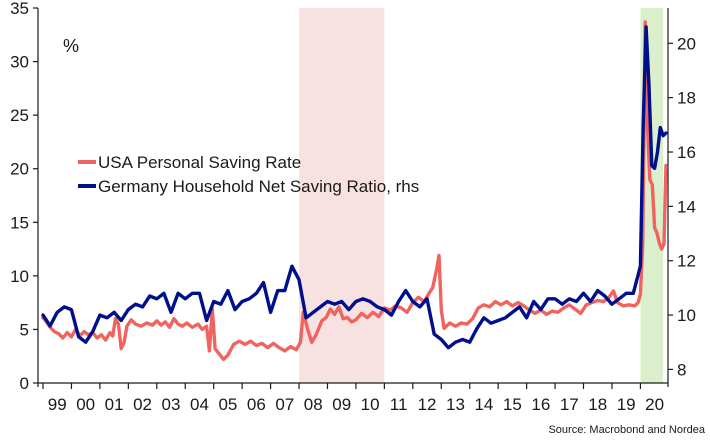  What do you see at coordinates (686, 261) in the screenshot?
I see `right-tick-label: 12` at bounding box center [686, 261].